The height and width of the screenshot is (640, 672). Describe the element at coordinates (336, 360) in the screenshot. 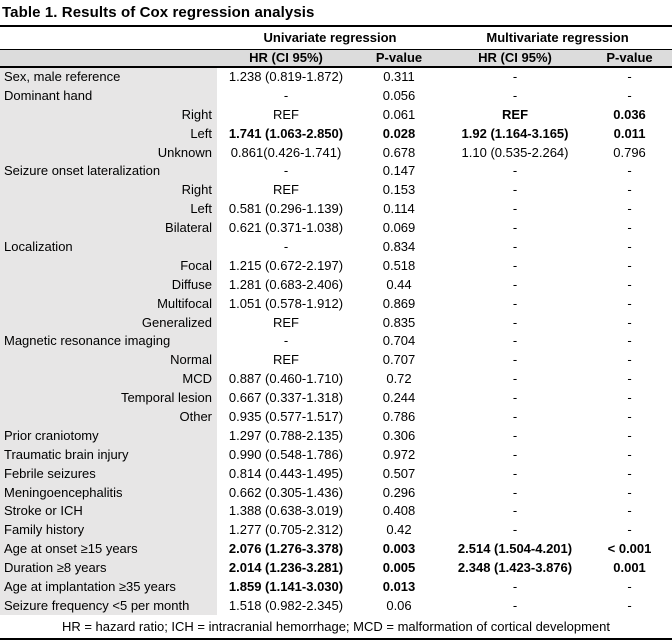

I see `table-row: Normal REF 0.707 - -` at that location.